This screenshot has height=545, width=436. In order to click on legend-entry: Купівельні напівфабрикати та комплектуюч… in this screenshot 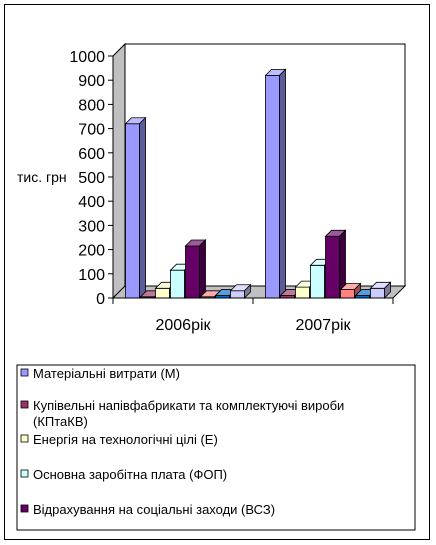, I will do `click(188, 413)`.